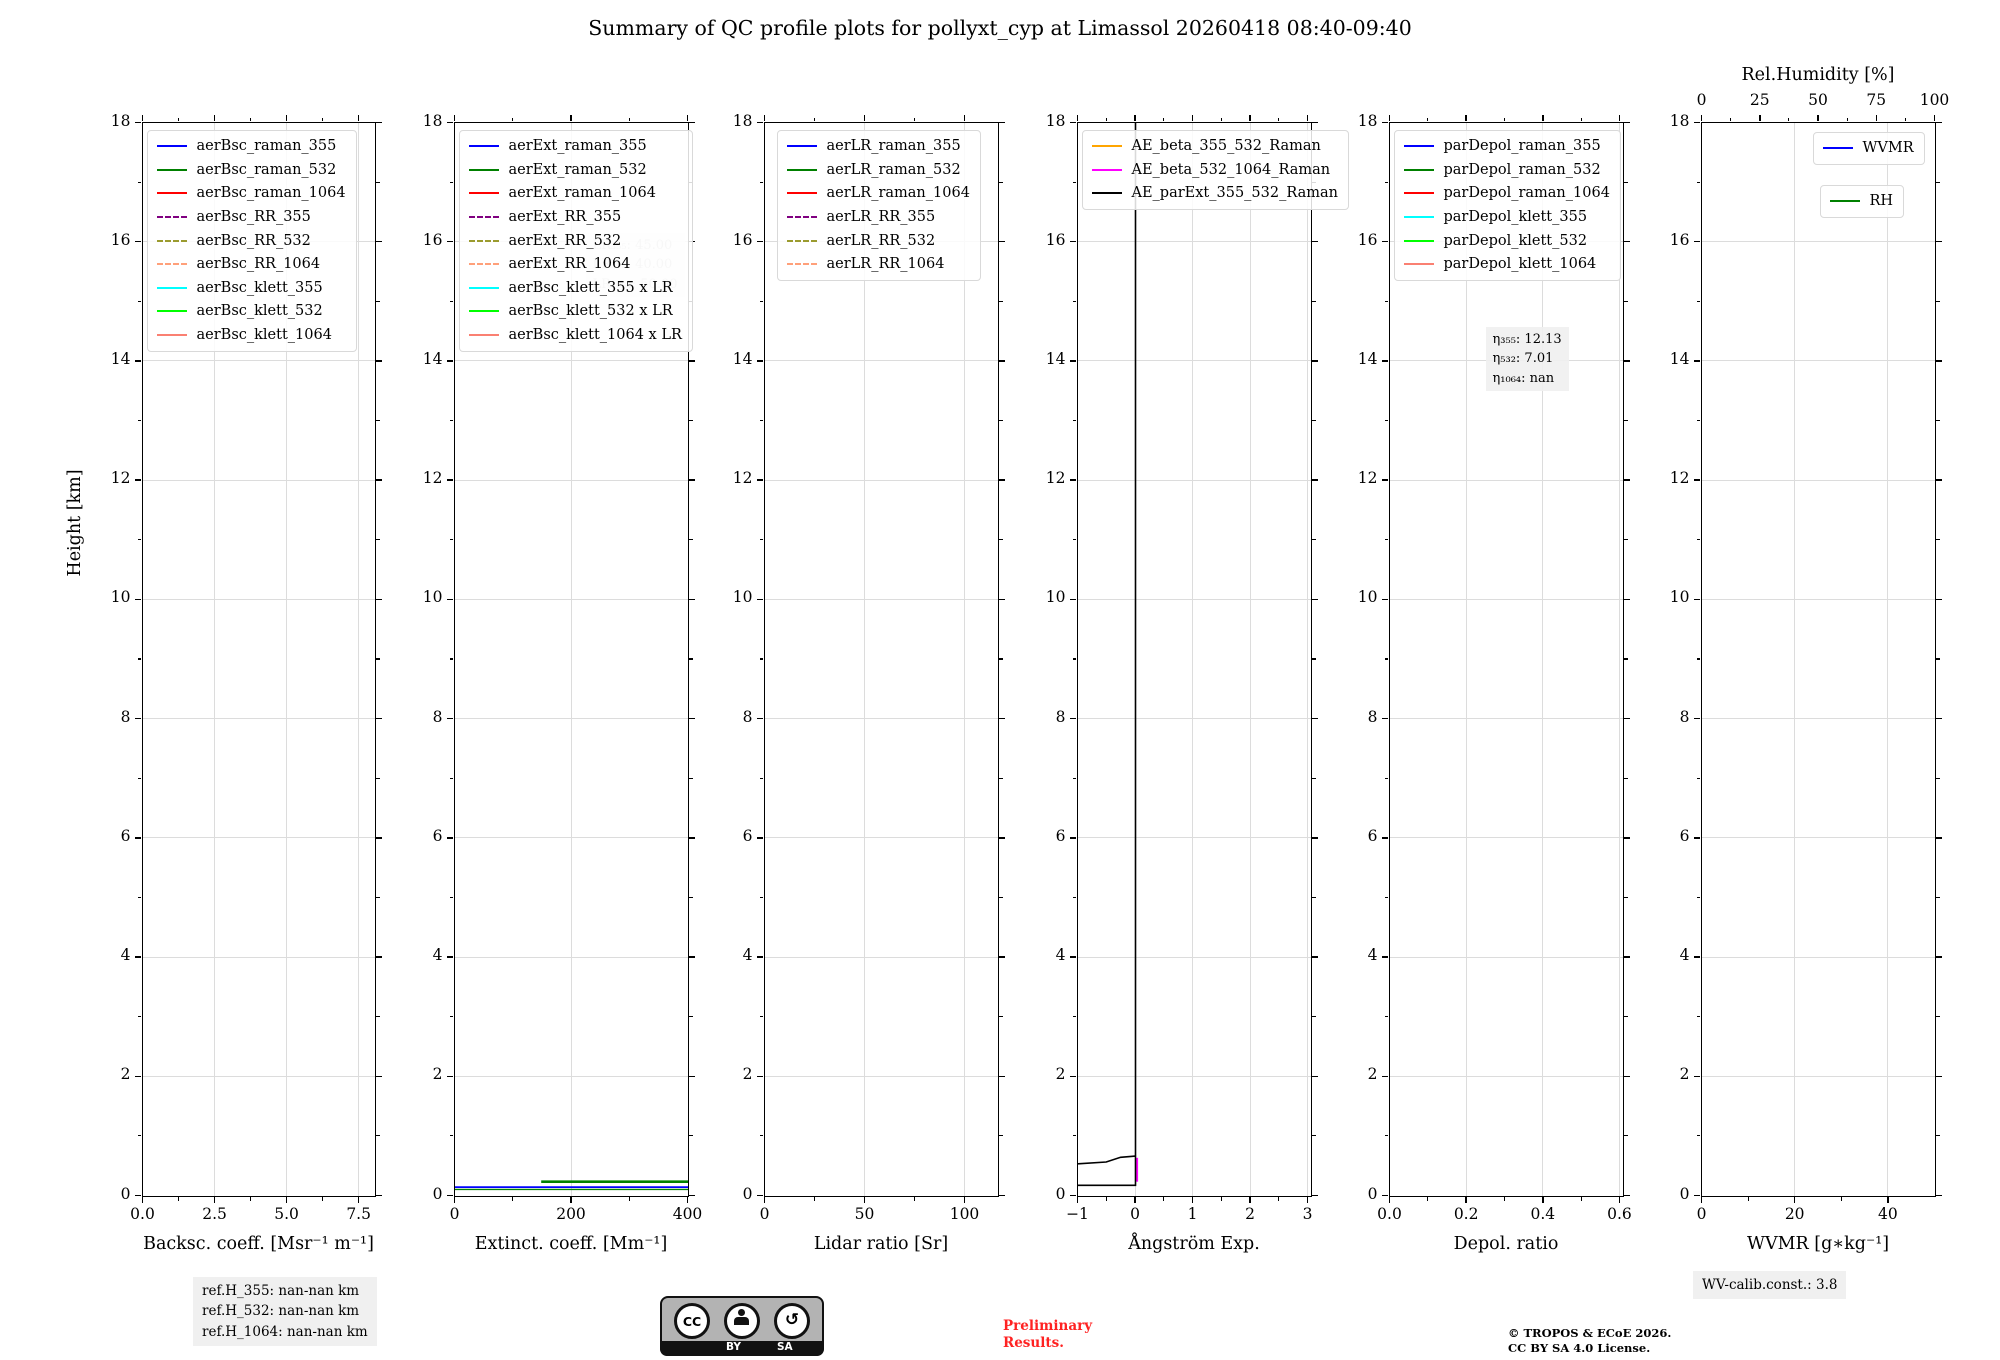 This screenshot has width=2000, height=1360. What do you see at coordinates (281, 1311) in the screenshot?
I see `ref-height-532: ref.H_532: nan-nan km` at bounding box center [281, 1311].